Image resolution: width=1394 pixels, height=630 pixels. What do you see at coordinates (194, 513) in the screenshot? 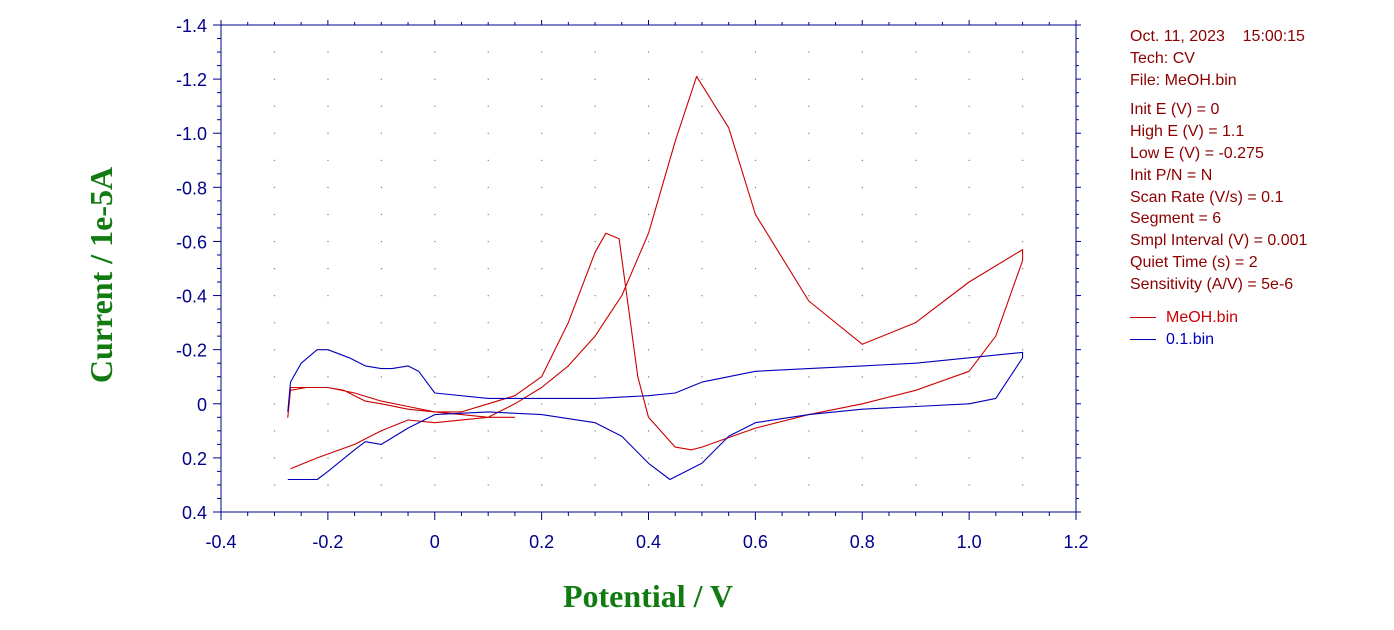
I see `y-tick-label: 0.4` at bounding box center [194, 513].